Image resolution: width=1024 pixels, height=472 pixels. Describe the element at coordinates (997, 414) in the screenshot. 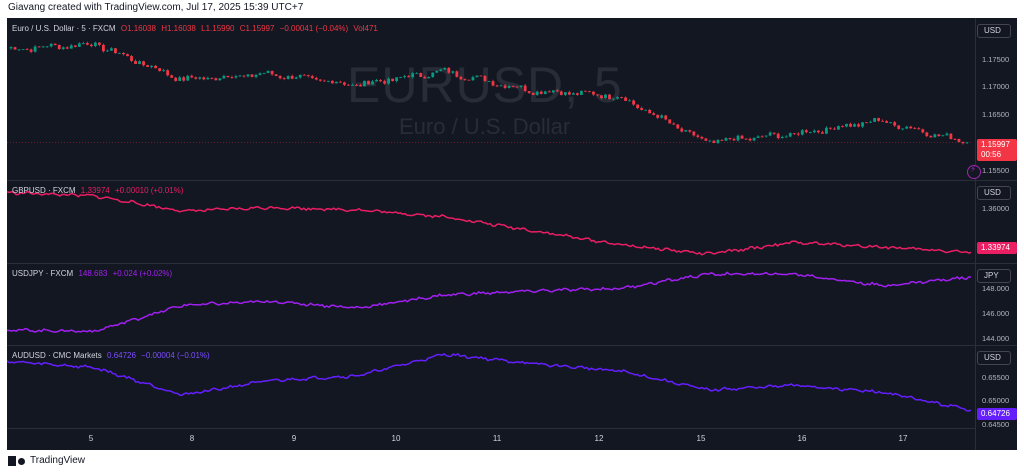

I see `last-price-label-audusd: 0.64726` at that location.